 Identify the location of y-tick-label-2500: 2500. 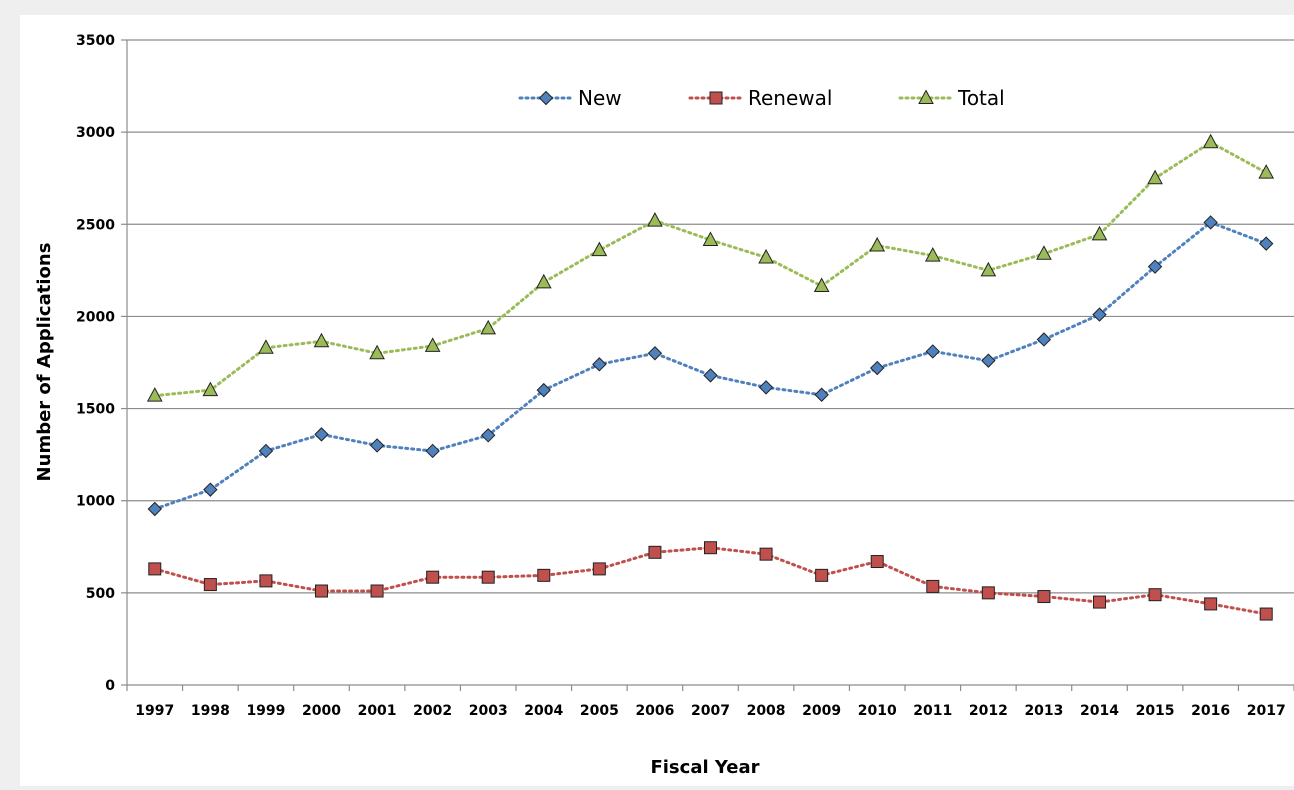
(95, 225).